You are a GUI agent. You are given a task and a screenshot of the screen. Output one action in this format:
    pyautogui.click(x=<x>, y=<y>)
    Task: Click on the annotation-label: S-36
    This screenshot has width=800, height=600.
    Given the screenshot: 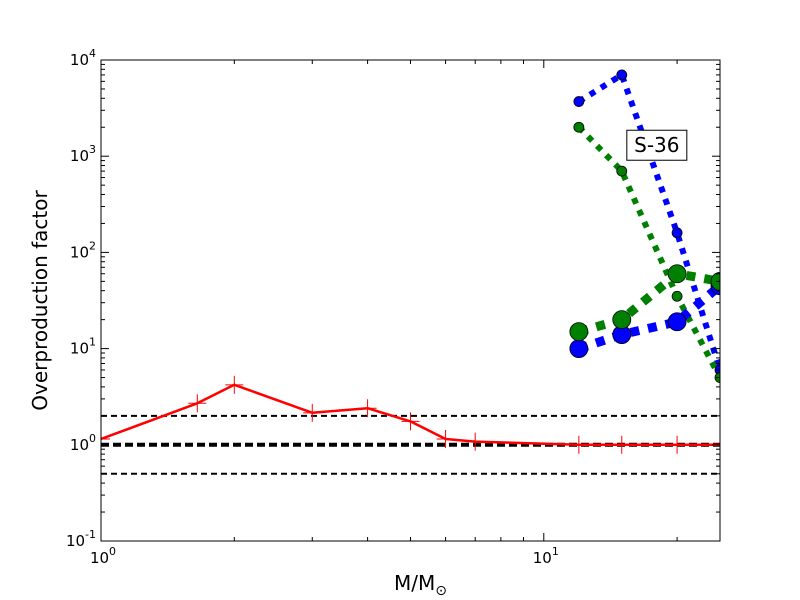 What is the action you would take?
    pyautogui.click(x=656, y=145)
    